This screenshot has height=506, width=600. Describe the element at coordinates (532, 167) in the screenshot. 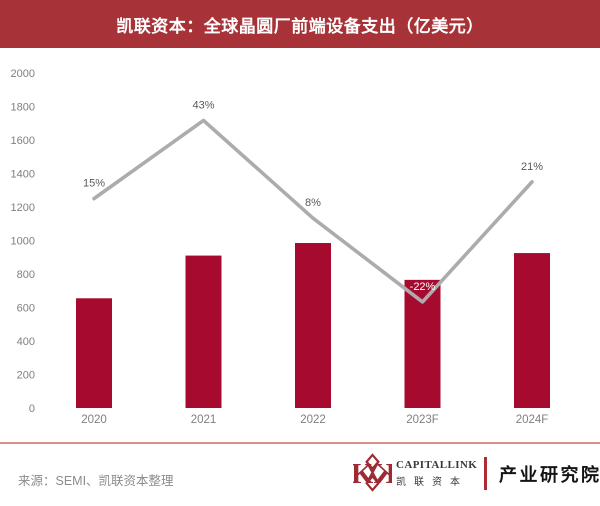

I see `growth-label-2024F: 21%` at that location.